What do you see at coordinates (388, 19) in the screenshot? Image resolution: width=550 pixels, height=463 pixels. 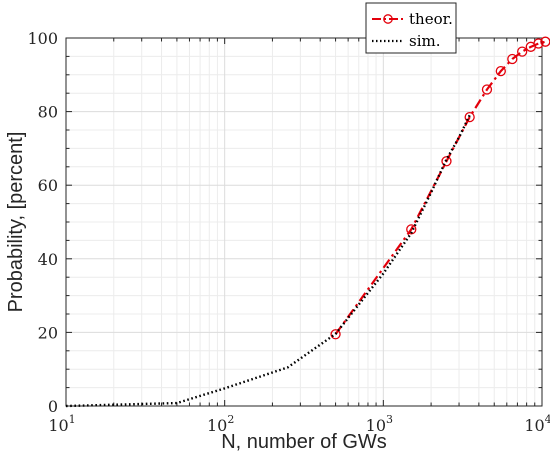 I see `legend-theor-marker` at bounding box center [388, 19].